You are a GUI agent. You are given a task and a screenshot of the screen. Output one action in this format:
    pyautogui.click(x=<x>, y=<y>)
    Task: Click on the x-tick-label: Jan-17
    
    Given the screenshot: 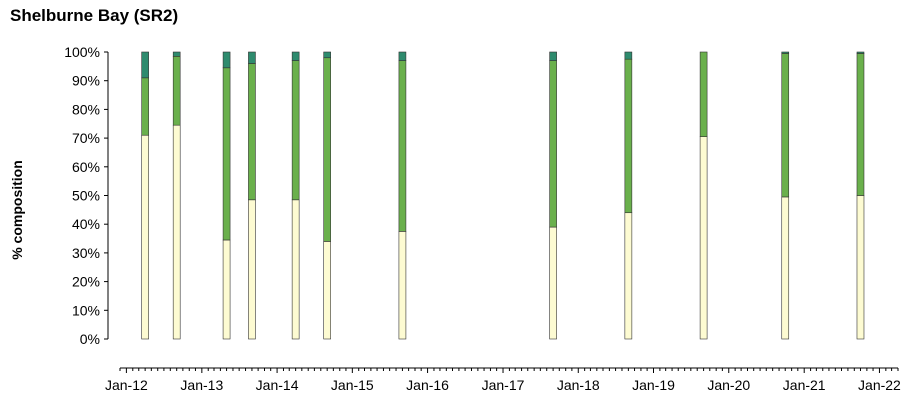 What is the action you would take?
    pyautogui.click(x=503, y=385)
    